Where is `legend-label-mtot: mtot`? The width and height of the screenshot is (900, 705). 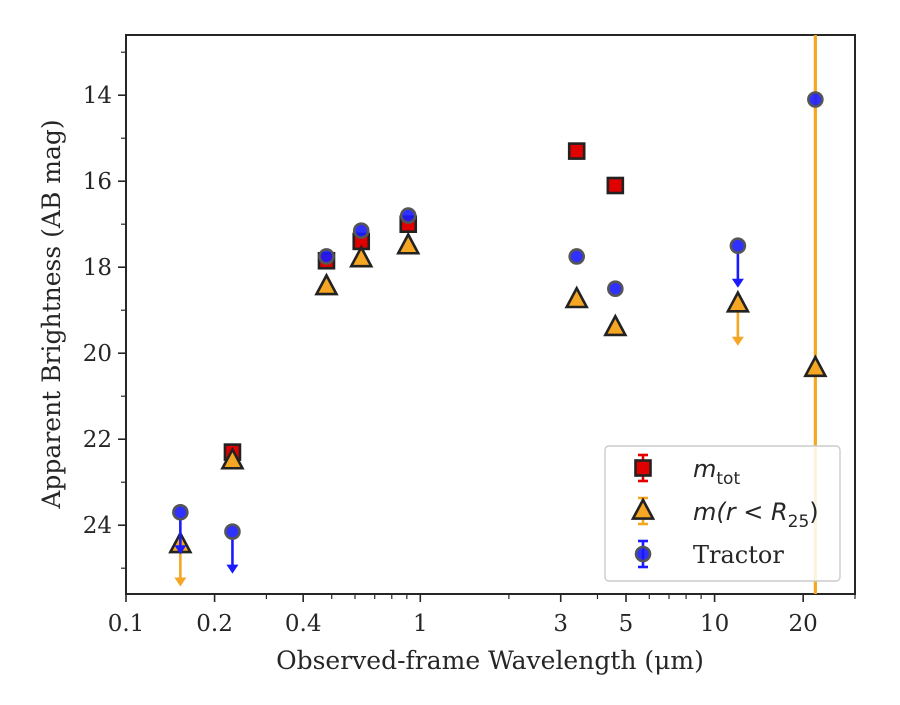
legend-label-mtot: mtot is located at coordinates (716, 472).